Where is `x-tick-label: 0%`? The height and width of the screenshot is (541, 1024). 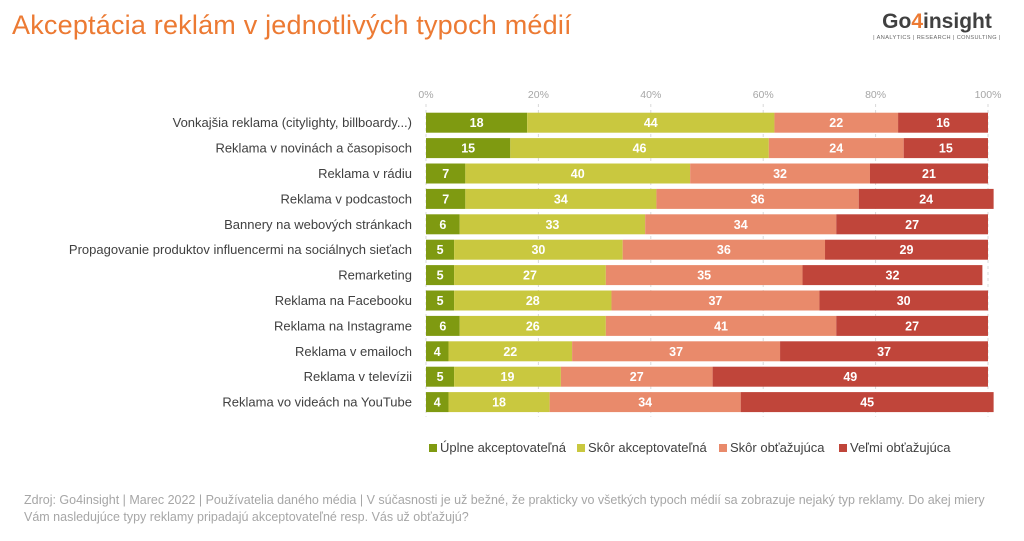
x-tick-label: 0% is located at coordinates (425, 95).